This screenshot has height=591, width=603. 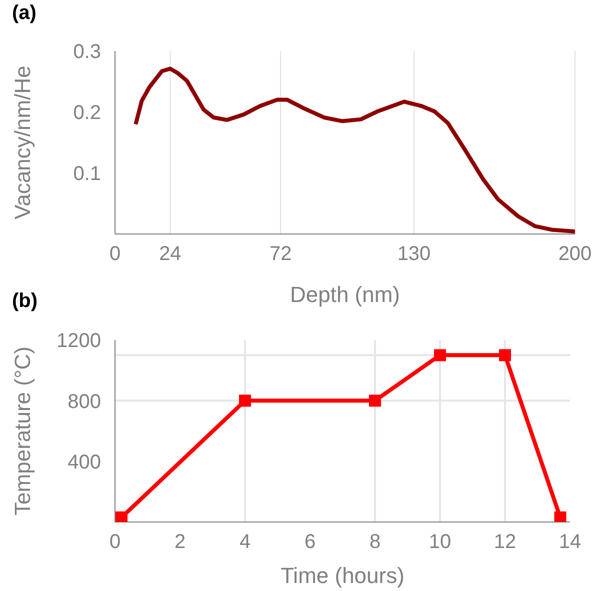 I want to click on y-axis-title: Vacancy/nm/He, so click(x=22, y=143).